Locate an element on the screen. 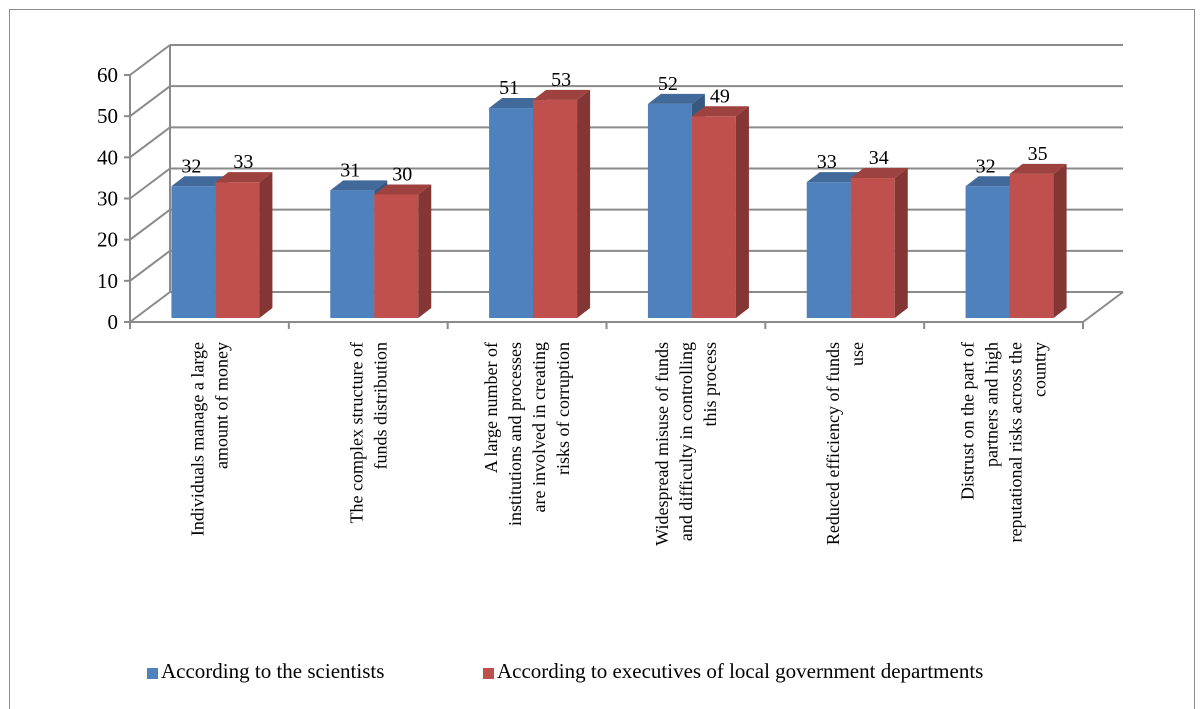 The image size is (1204, 709). data-label: 35 is located at coordinates (1038, 154).